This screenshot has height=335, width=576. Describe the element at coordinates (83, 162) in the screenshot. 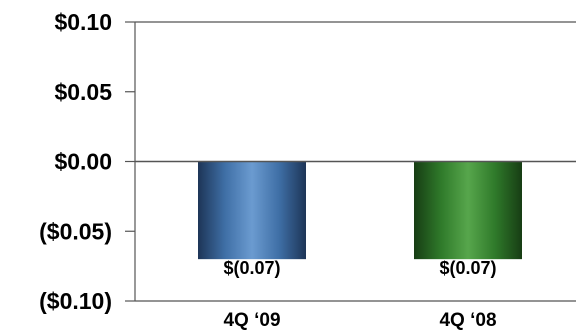

I see `y-tick-label: $0.00` at that location.